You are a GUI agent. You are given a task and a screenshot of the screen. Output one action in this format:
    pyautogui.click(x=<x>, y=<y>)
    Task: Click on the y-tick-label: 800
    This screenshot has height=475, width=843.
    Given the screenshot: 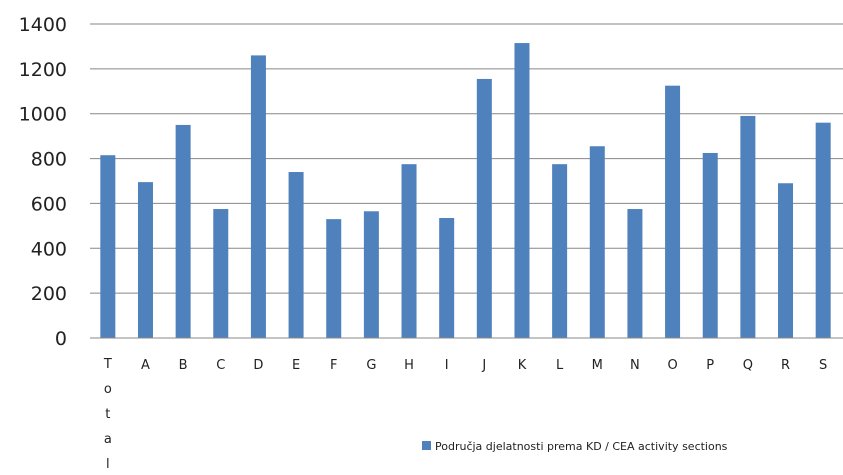 What is the action you would take?
    pyautogui.click(x=49, y=160)
    